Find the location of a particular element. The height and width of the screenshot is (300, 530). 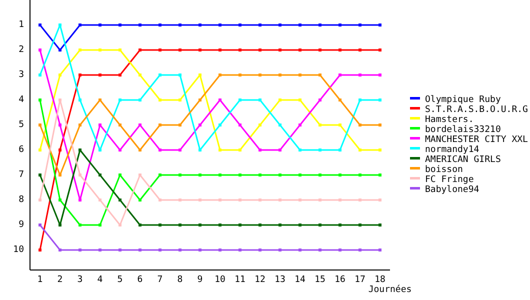

x-tick-label: 2 is located at coordinates (60, 280).